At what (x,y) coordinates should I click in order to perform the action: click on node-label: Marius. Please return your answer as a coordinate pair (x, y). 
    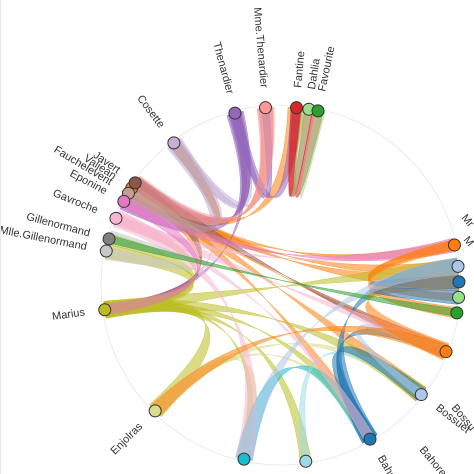
    Looking at the image, I should click on (68, 314).